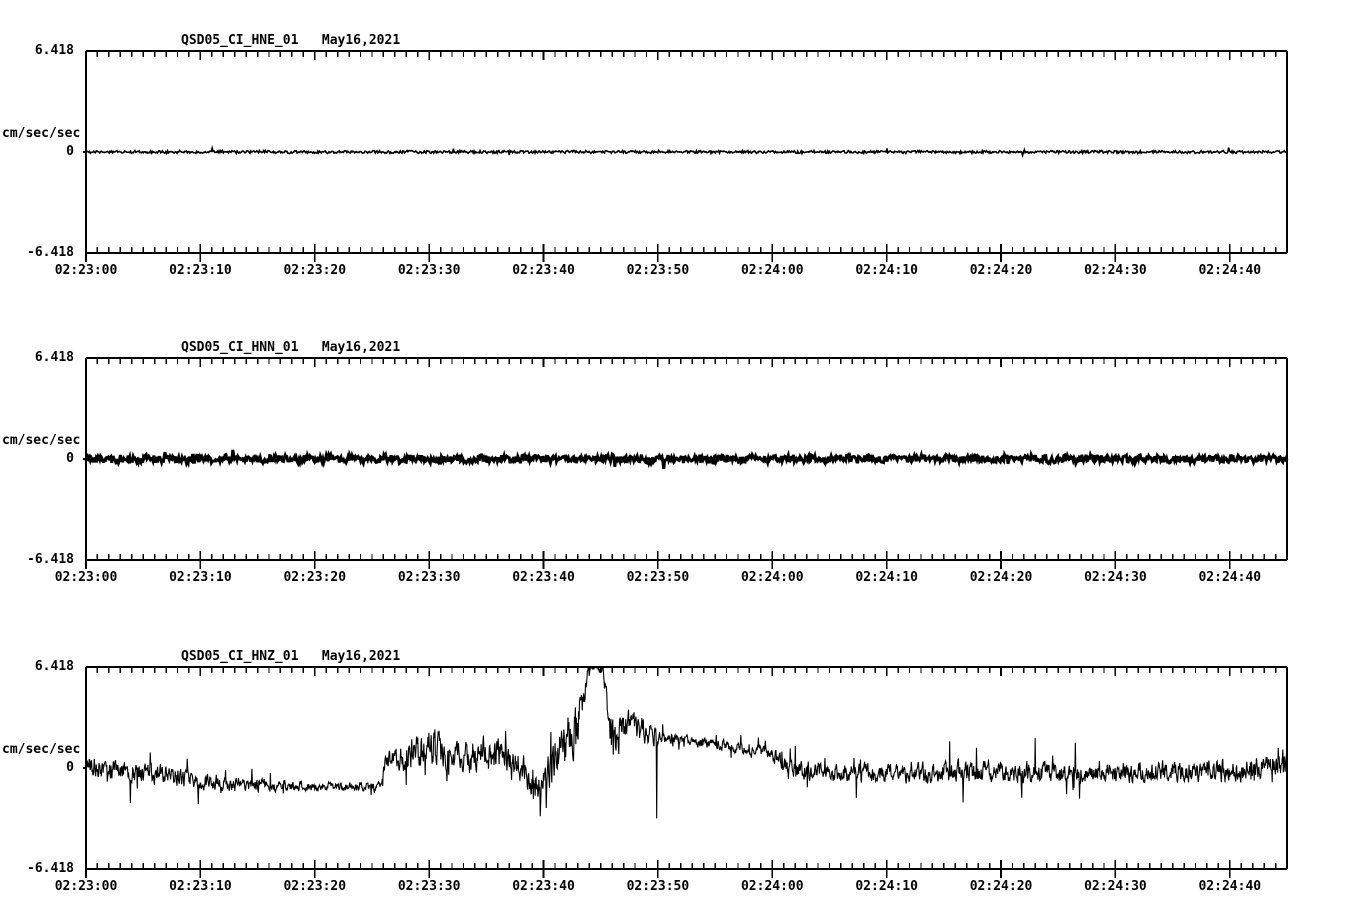  Describe the element at coordinates (686, 151) in the screenshot. I see `waveform-trace-hne` at that location.